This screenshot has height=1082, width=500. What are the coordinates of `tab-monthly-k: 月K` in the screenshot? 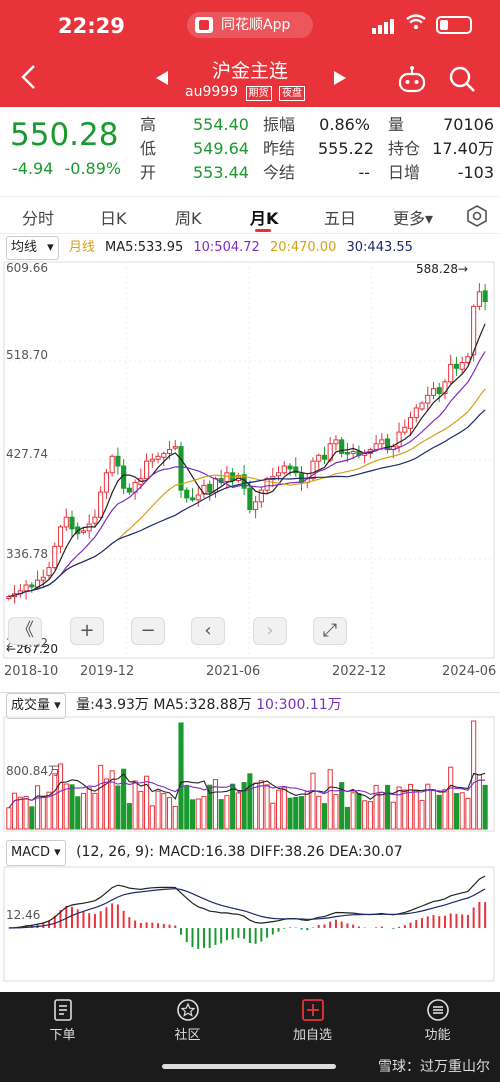 It's located at (264, 218).